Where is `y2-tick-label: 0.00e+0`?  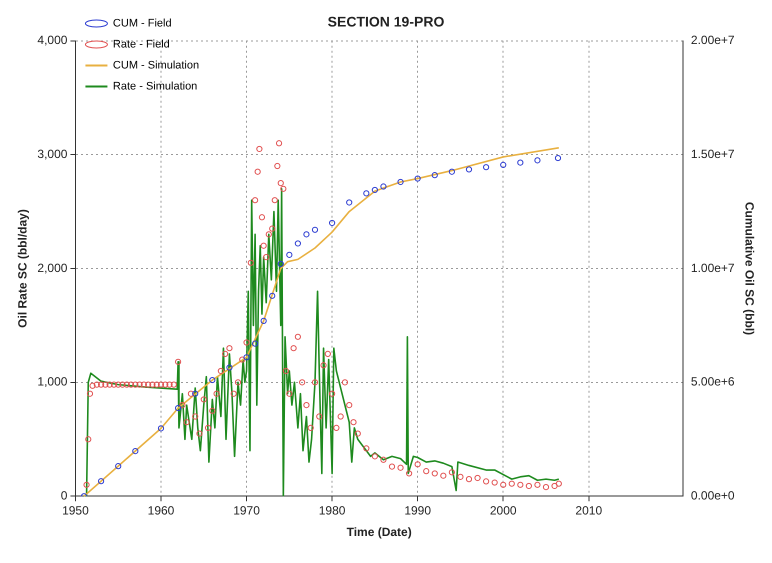 y2-tick-label: 0.00e+0 is located at coordinates (712, 495).